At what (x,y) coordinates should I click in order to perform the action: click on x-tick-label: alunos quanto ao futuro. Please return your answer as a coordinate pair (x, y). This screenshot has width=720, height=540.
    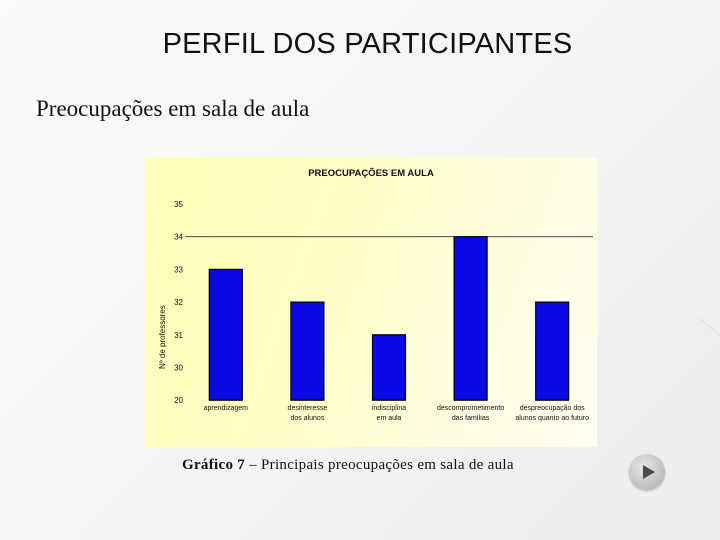
    Looking at the image, I should click on (552, 418).